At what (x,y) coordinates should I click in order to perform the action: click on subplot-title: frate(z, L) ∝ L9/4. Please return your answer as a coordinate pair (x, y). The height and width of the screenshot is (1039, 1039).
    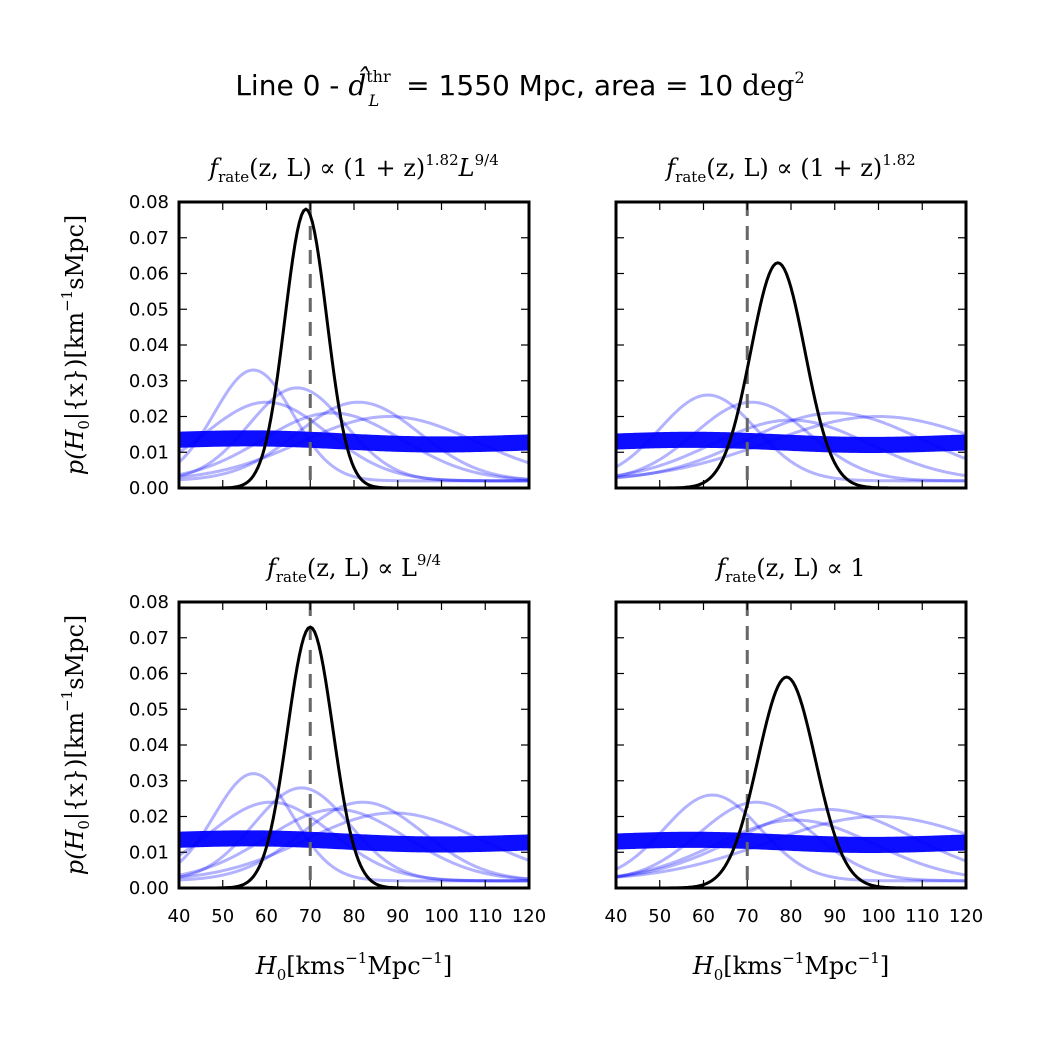
    Looking at the image, I should click on (353, 568).